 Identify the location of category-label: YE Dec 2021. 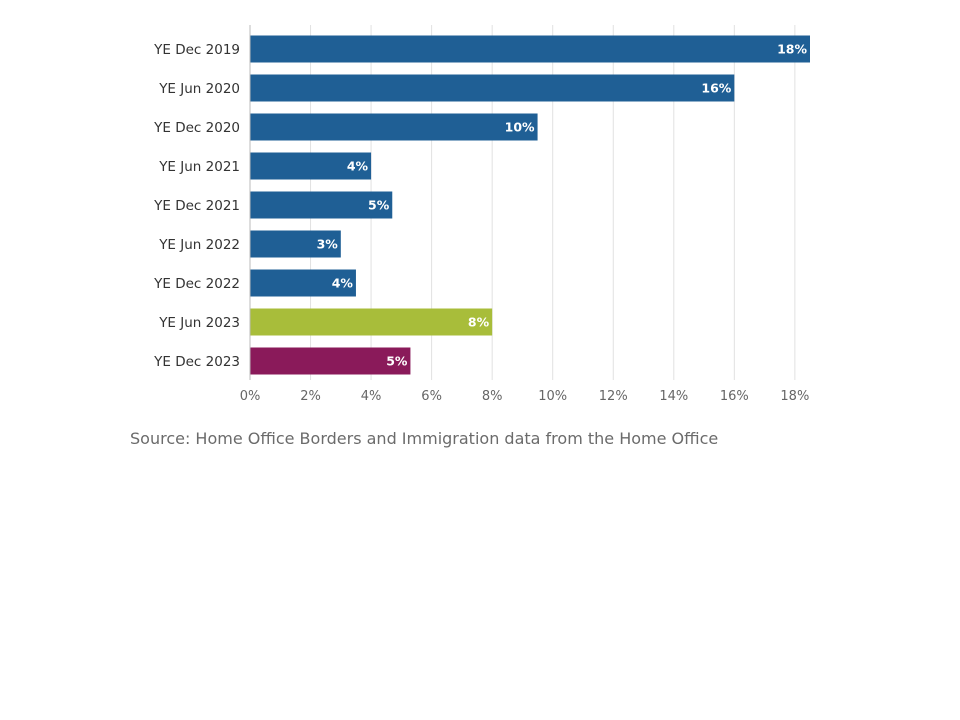
(196, 206).